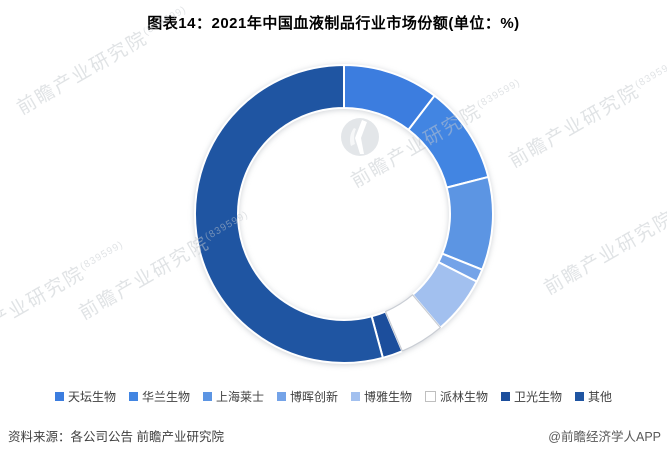 Image resolution: width=667 pixels, height=455 pixels. I want to click on legend-item: 天坛生物, so click(85, 396).